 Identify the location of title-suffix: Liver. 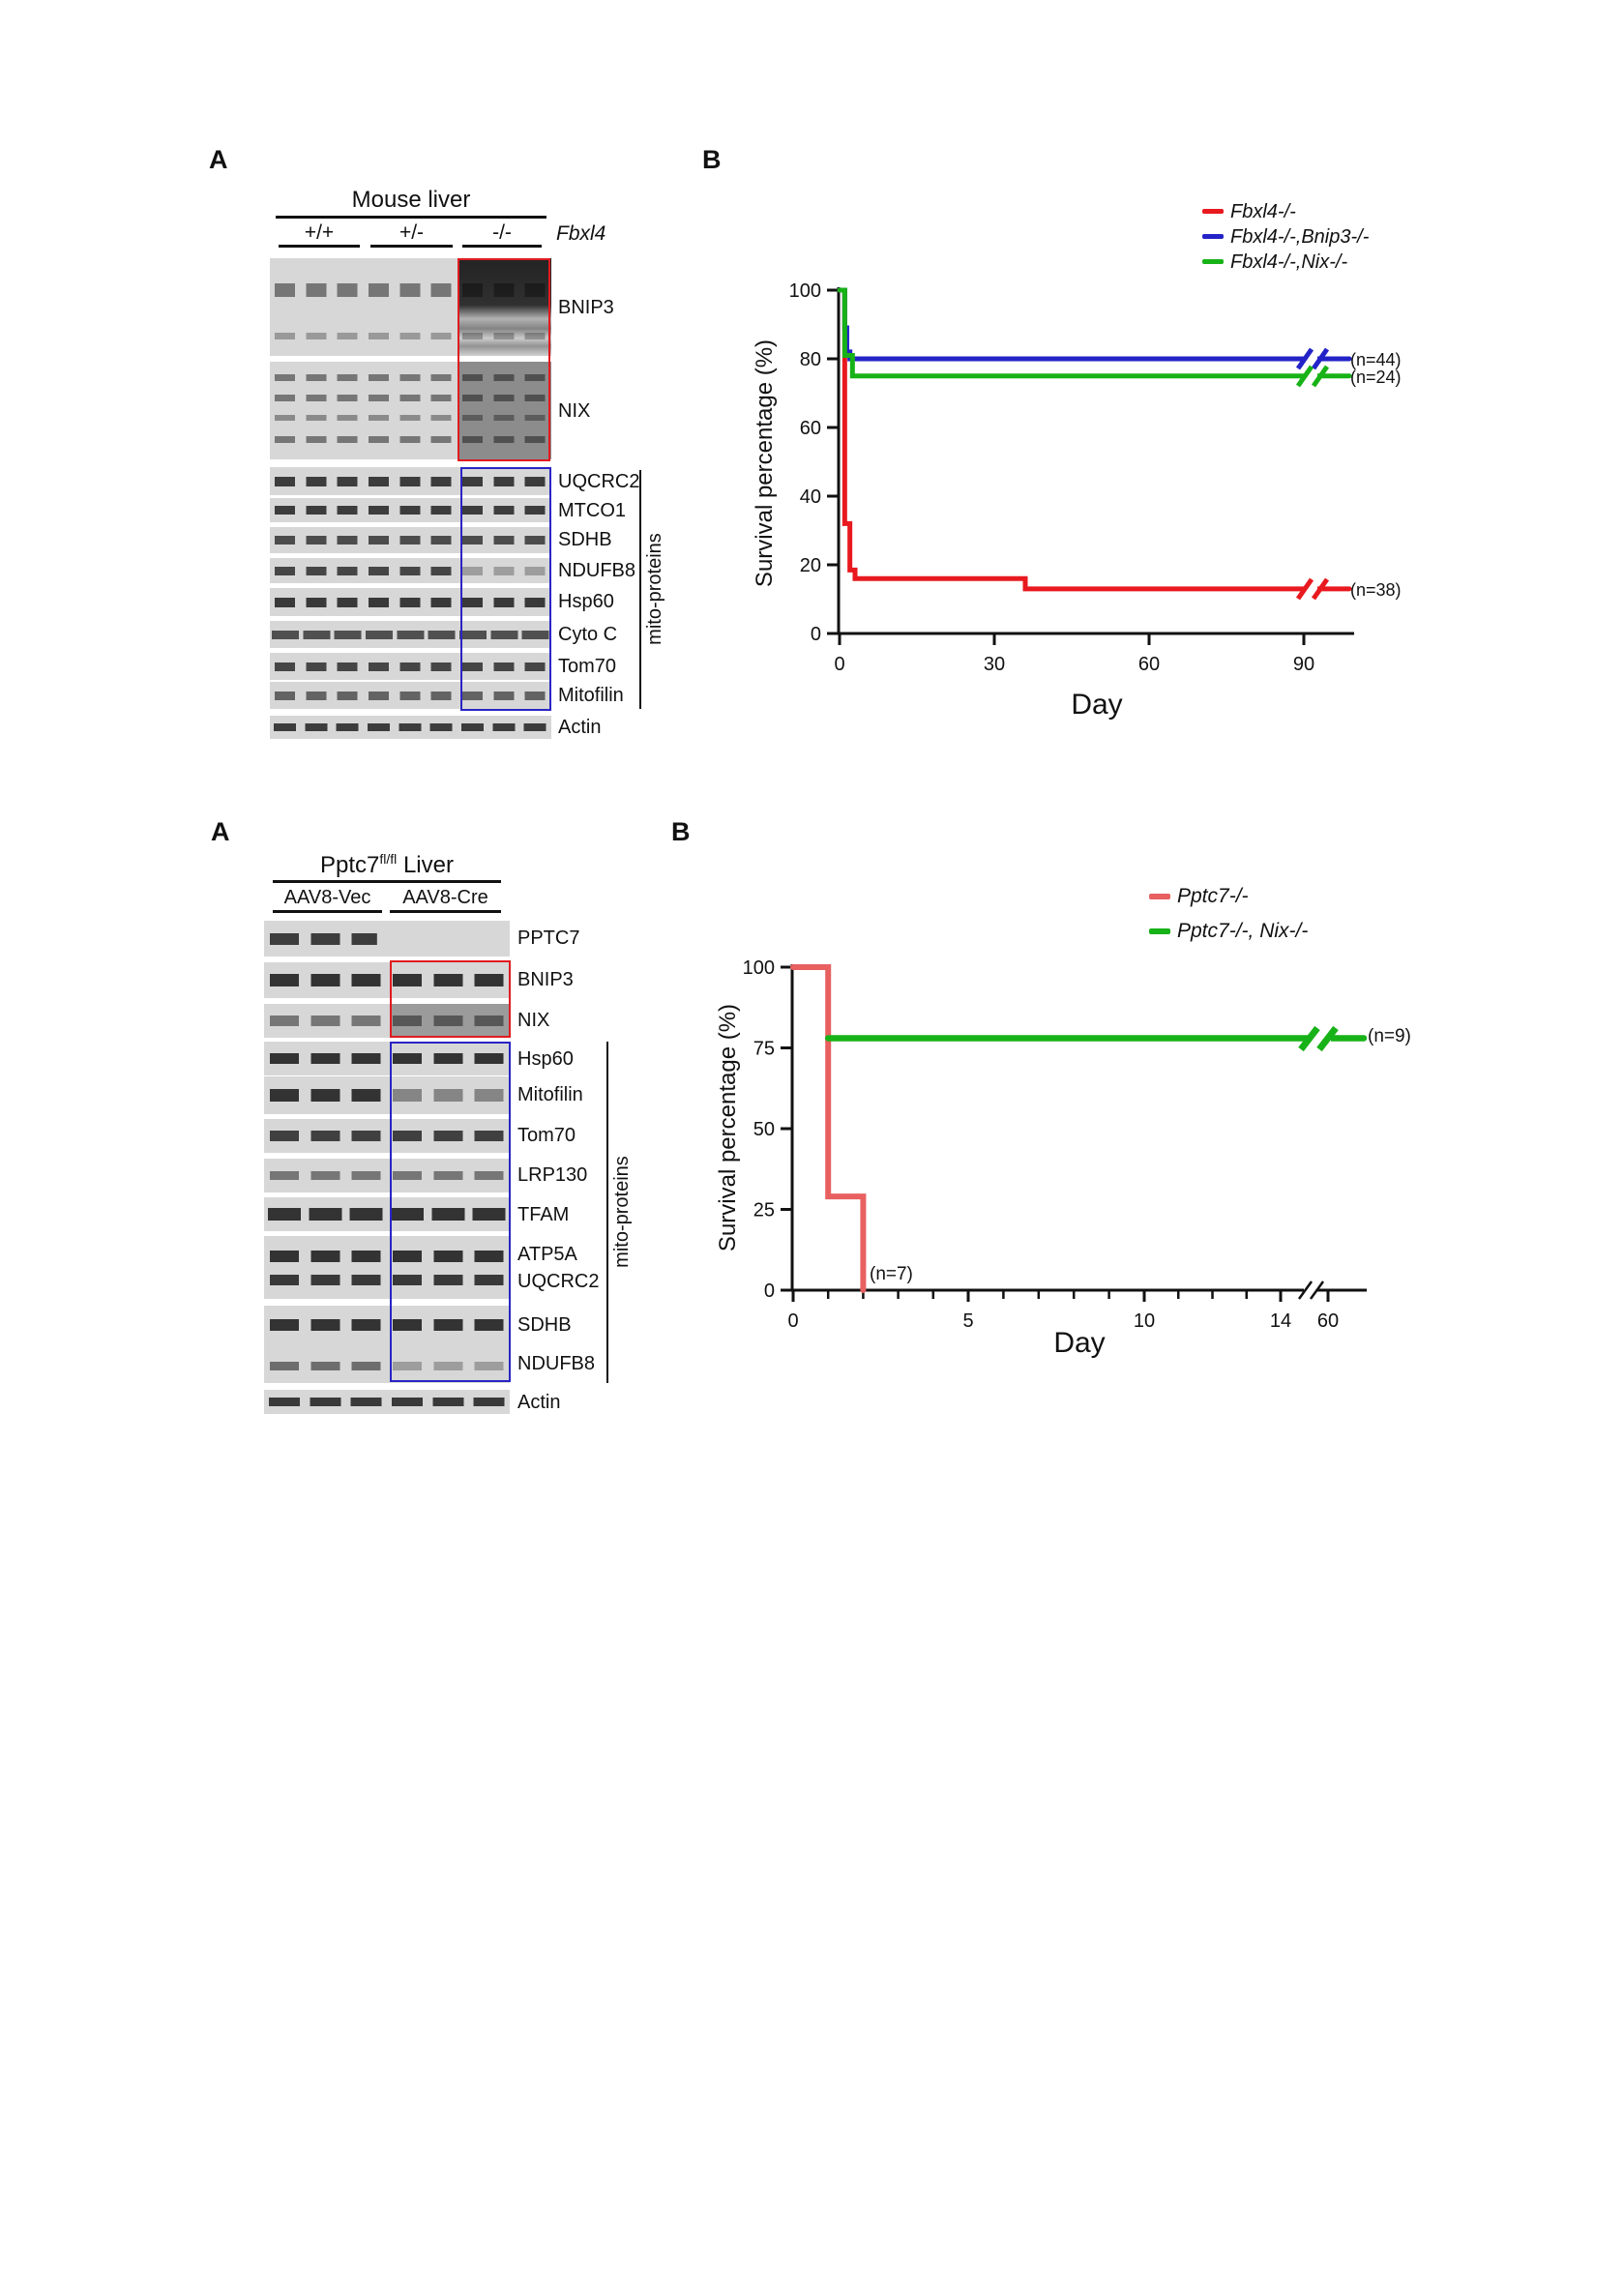
(426, 865).